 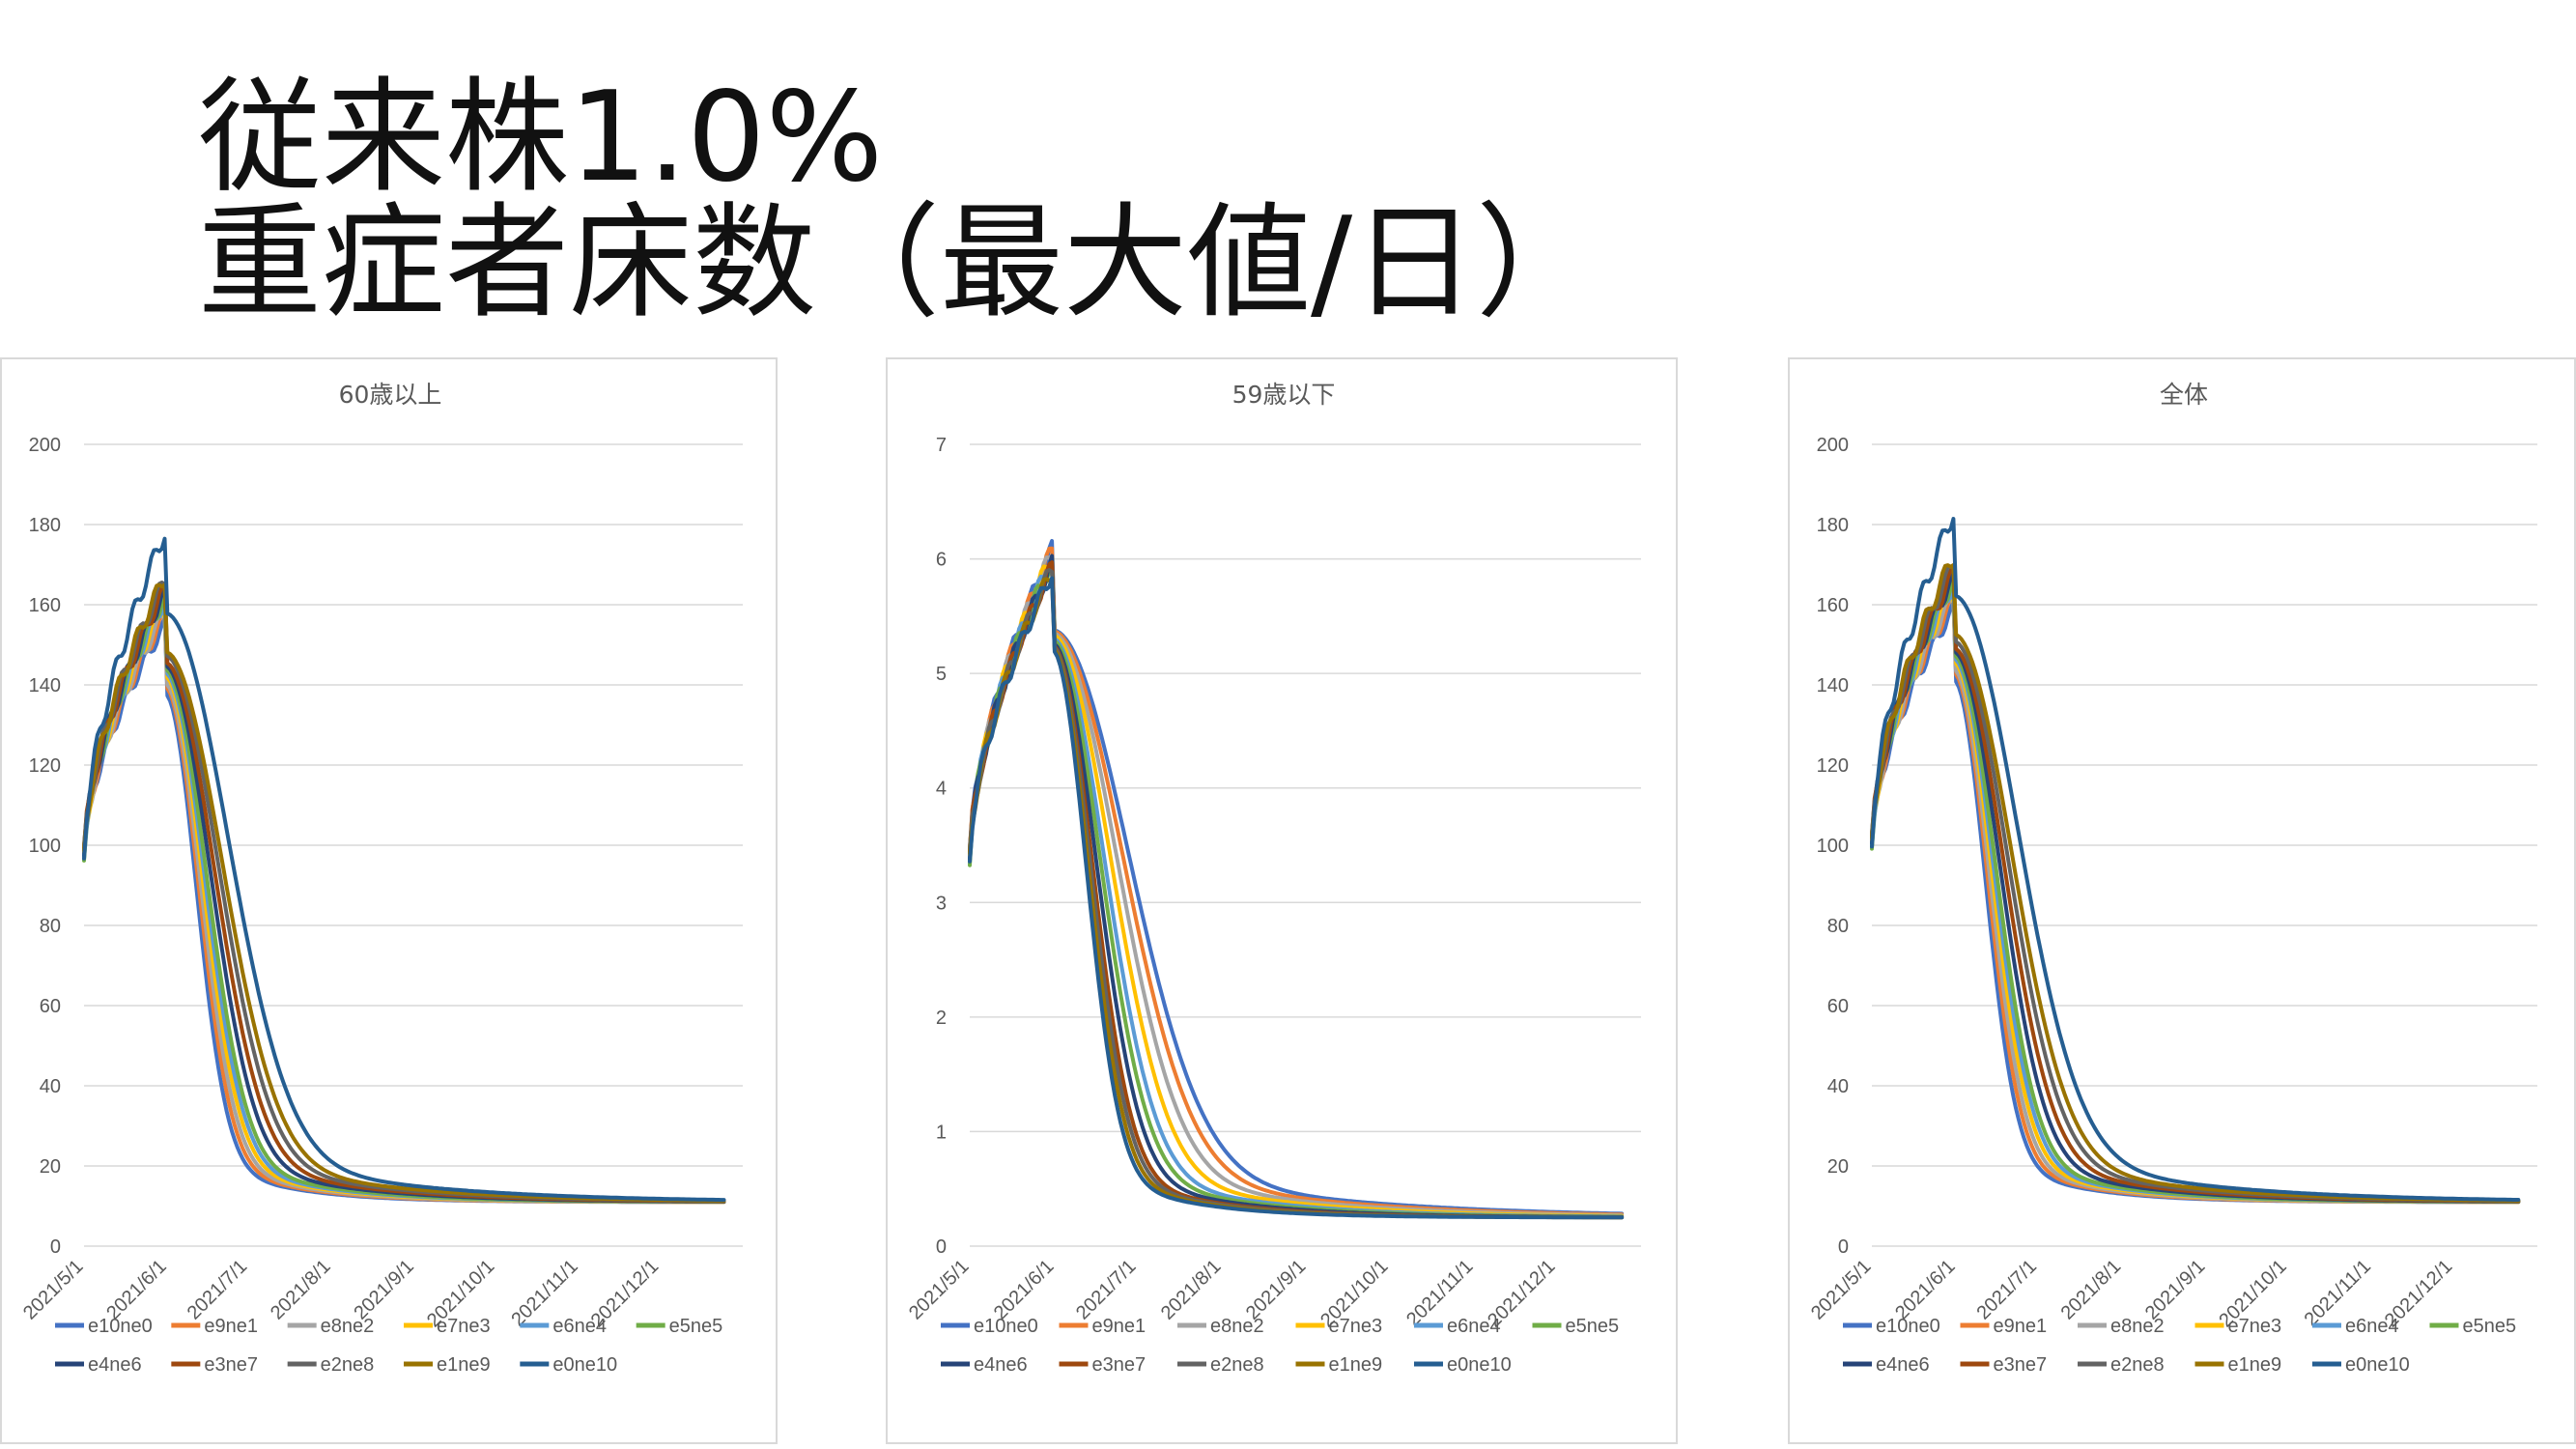 I want to click on y-tick-label: 4, so click(x=941, y=789).